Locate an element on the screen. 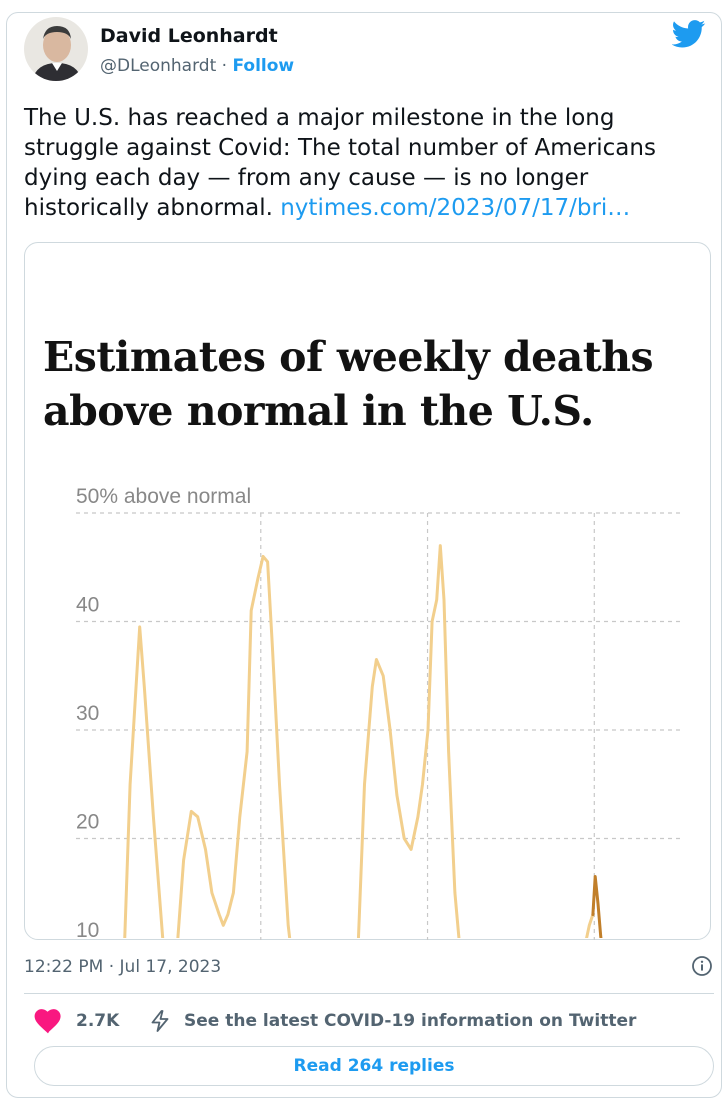 The height and width of the screenshot is (1102, 725). y-tick-label: 30 is located at coordinates (87, 713).